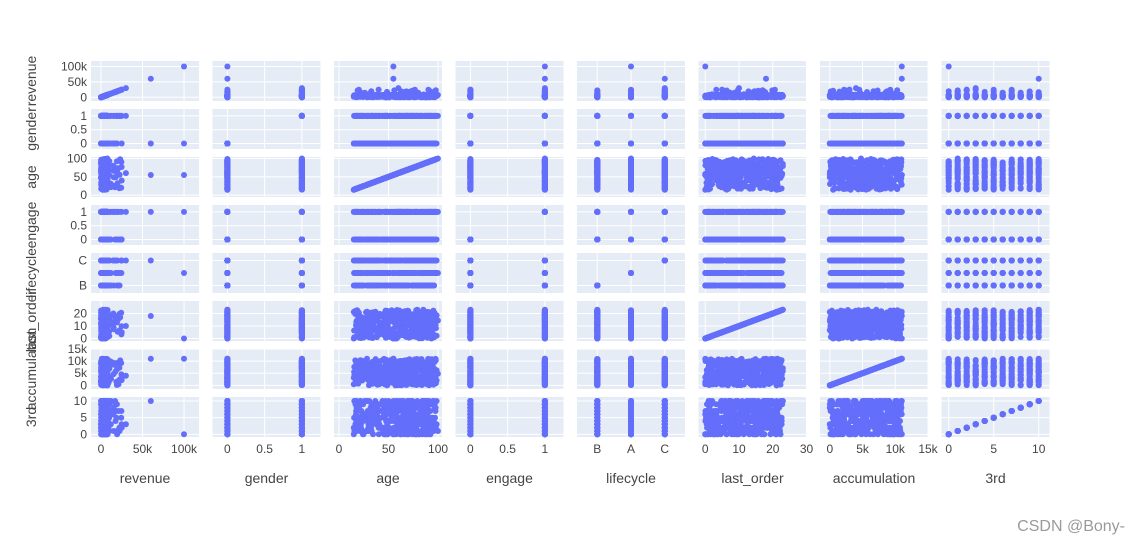 The image size is (1131, 542). Describe the element at coordinates (266, 129) in the screenshot. I see `panel-gender-vs-gender` at that location.